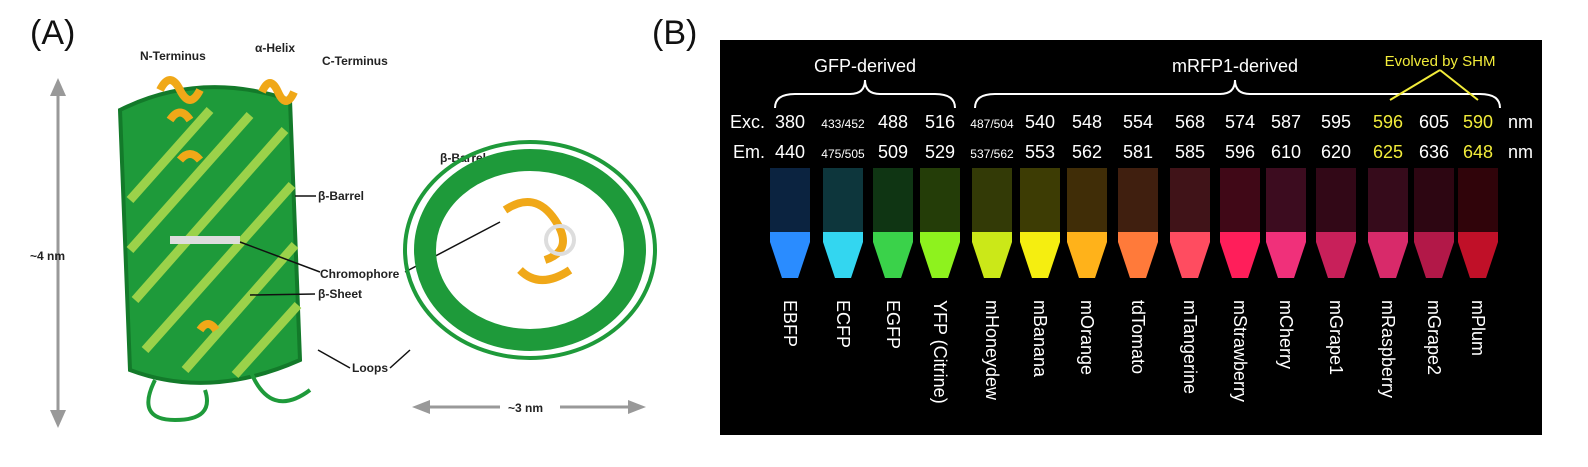 This screenshot has height=467, width=1588. I want to click on unit: nm, so click(1520, 152).